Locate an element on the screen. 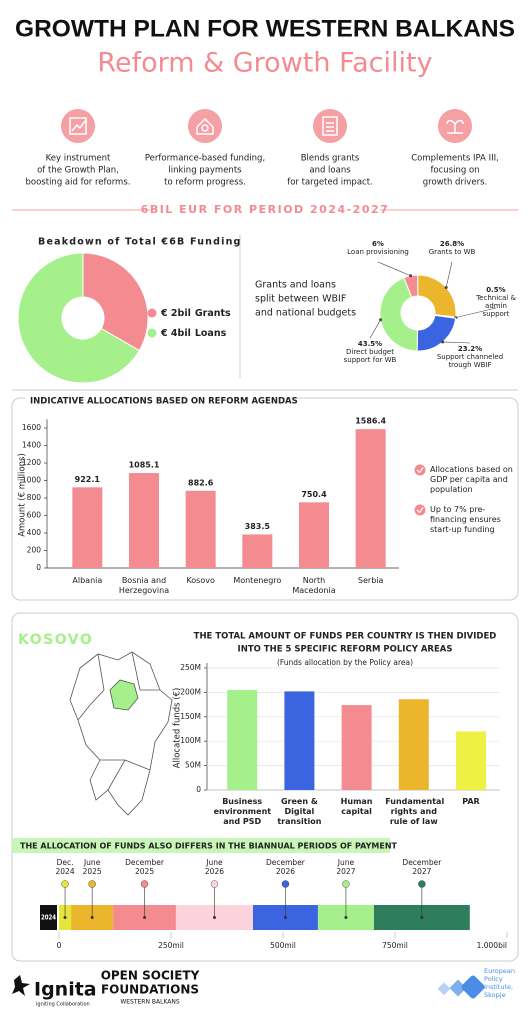 This screenshot has width=530, height=1024. x-tick-label: 750mil is located at coordinates (395, 945).